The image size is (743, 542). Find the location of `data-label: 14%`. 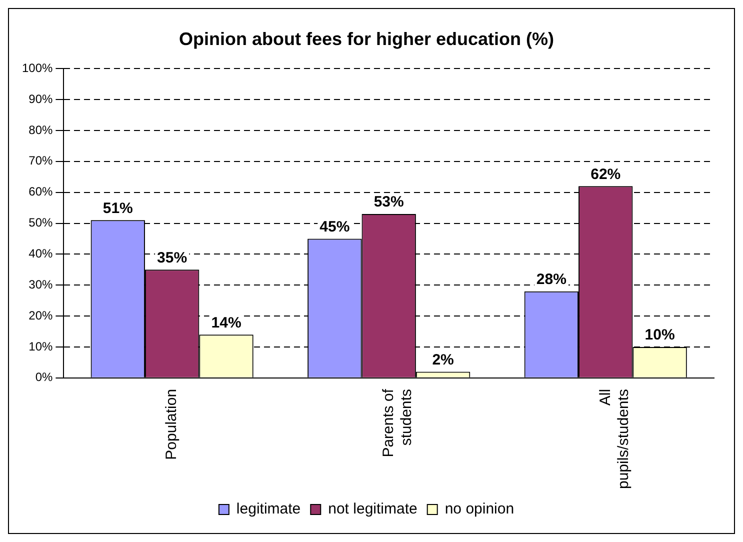

data-label: 14% is located at coordinates (226, 323).